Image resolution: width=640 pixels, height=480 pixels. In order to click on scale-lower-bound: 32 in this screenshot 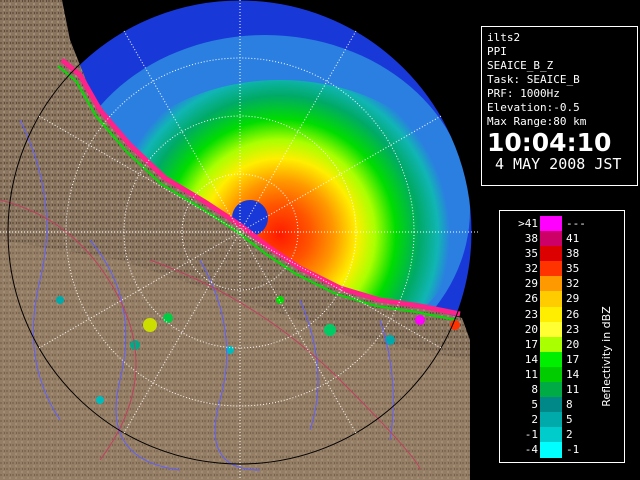, I will do `click(531, 269)`.